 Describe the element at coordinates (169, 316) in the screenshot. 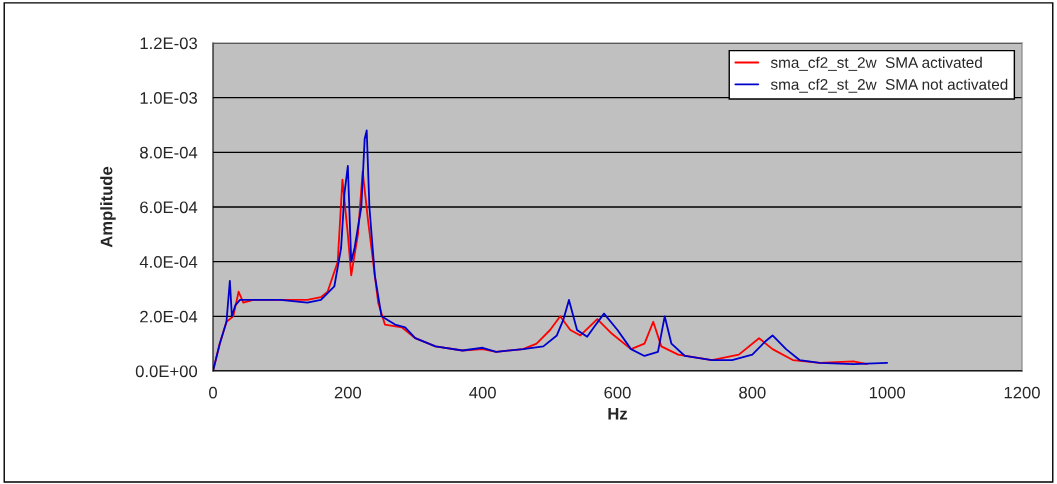

I see `y-tick-label: 2.0E-04` at that location.